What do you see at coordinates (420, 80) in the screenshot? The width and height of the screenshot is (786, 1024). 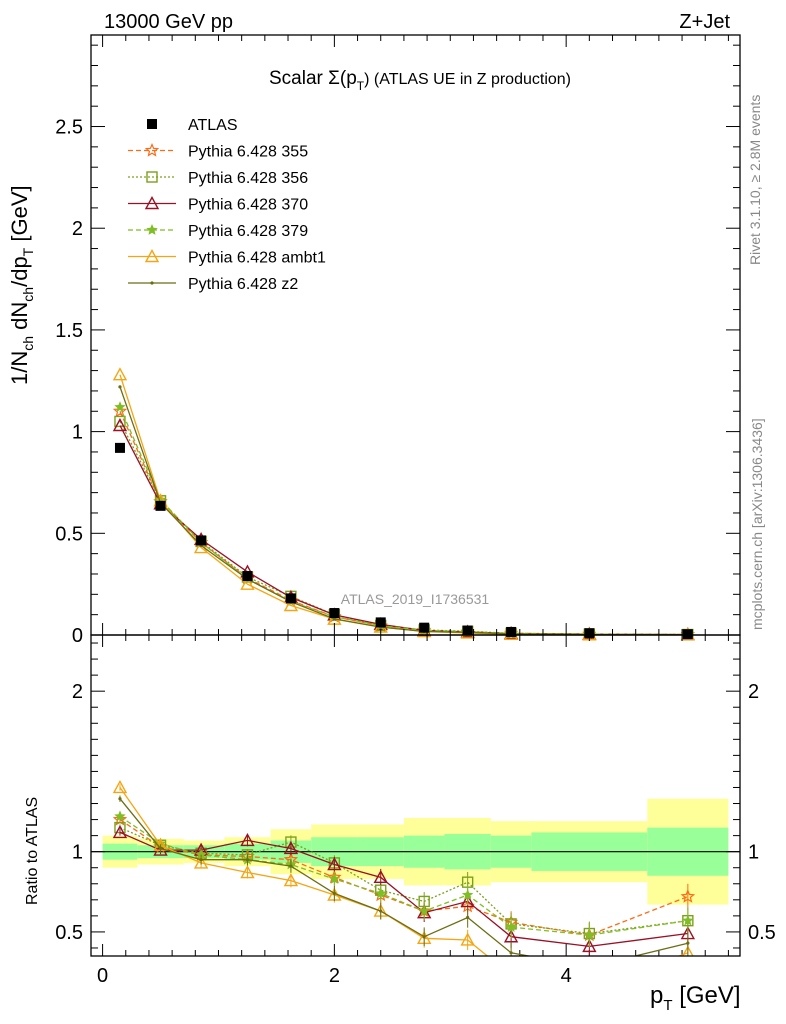 I see `plot-title: Scalar Σ(pT) (ATLAS UE in Z production)` at bounding box center [420, 80].